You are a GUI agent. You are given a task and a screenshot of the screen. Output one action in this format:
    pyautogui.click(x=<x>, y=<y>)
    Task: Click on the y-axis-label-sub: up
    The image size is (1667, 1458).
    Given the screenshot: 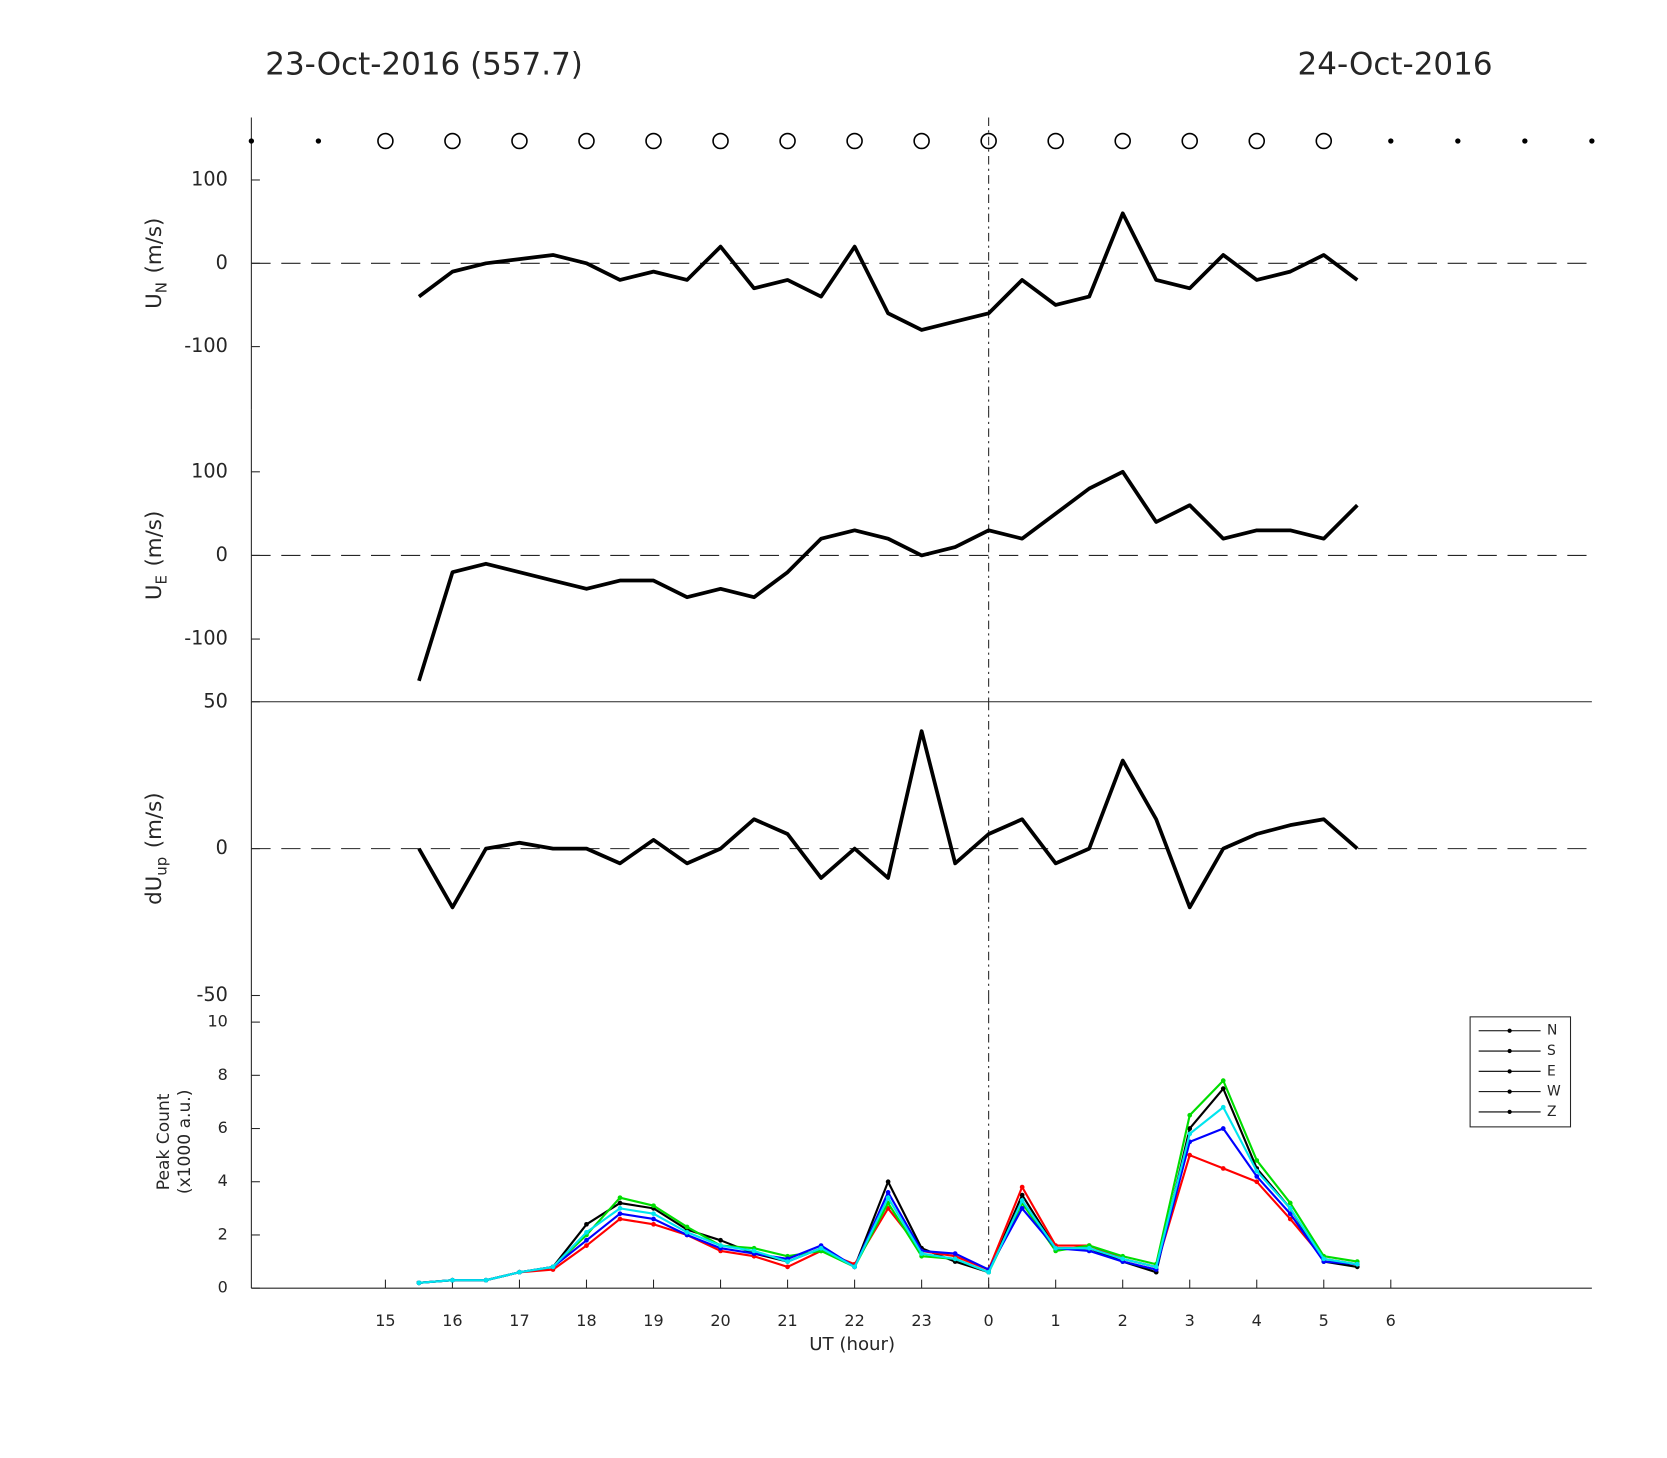 What is the action you would take?
    pyautogui.click(x=162, y=866)
    